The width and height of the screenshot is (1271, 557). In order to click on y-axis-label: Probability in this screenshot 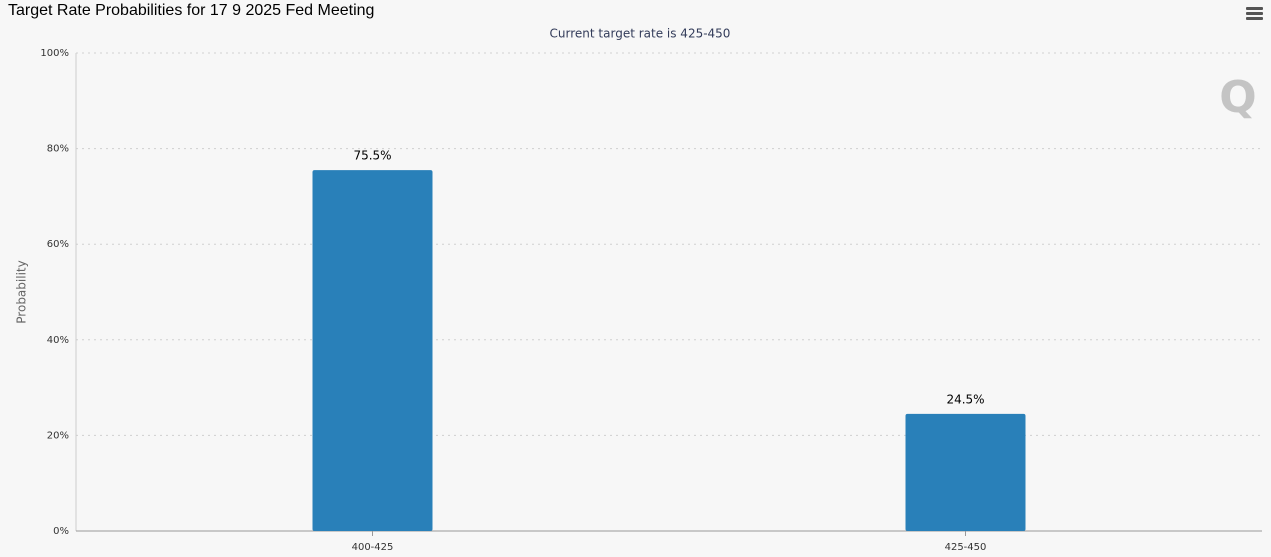, I will do `click(22, 291)`.